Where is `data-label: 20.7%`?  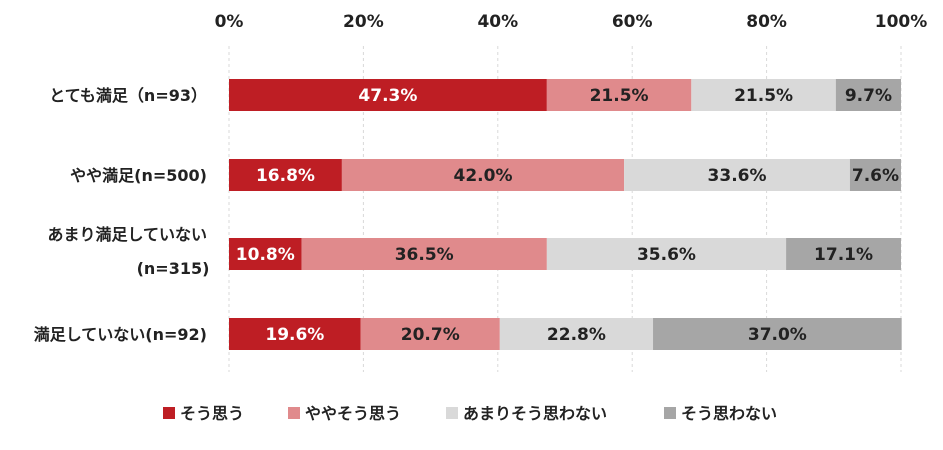
data-label: 20.7% is located at coordinates (430, 335).